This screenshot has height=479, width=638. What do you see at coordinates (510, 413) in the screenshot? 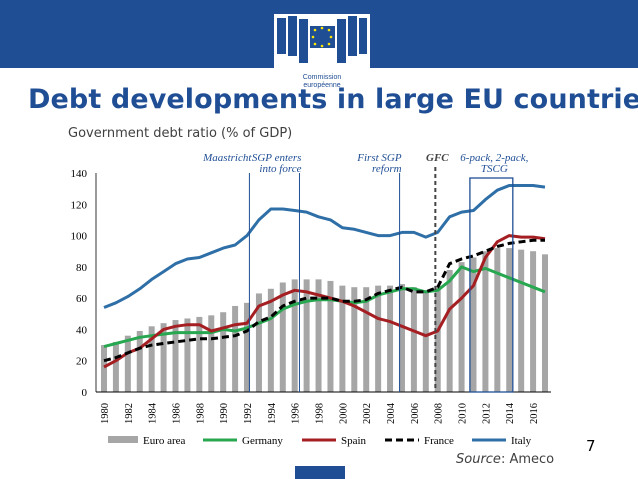
I see `x-tick-label: 2014` at bounding box center [510, 413].